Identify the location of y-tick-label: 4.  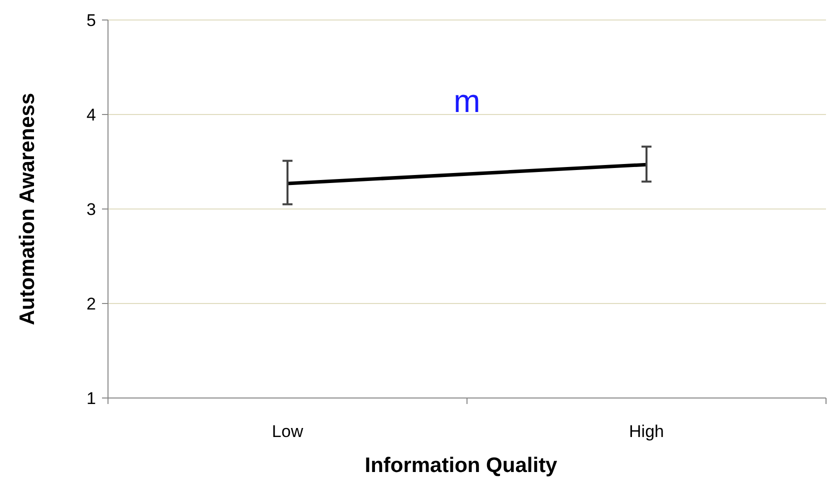
(91, 114).